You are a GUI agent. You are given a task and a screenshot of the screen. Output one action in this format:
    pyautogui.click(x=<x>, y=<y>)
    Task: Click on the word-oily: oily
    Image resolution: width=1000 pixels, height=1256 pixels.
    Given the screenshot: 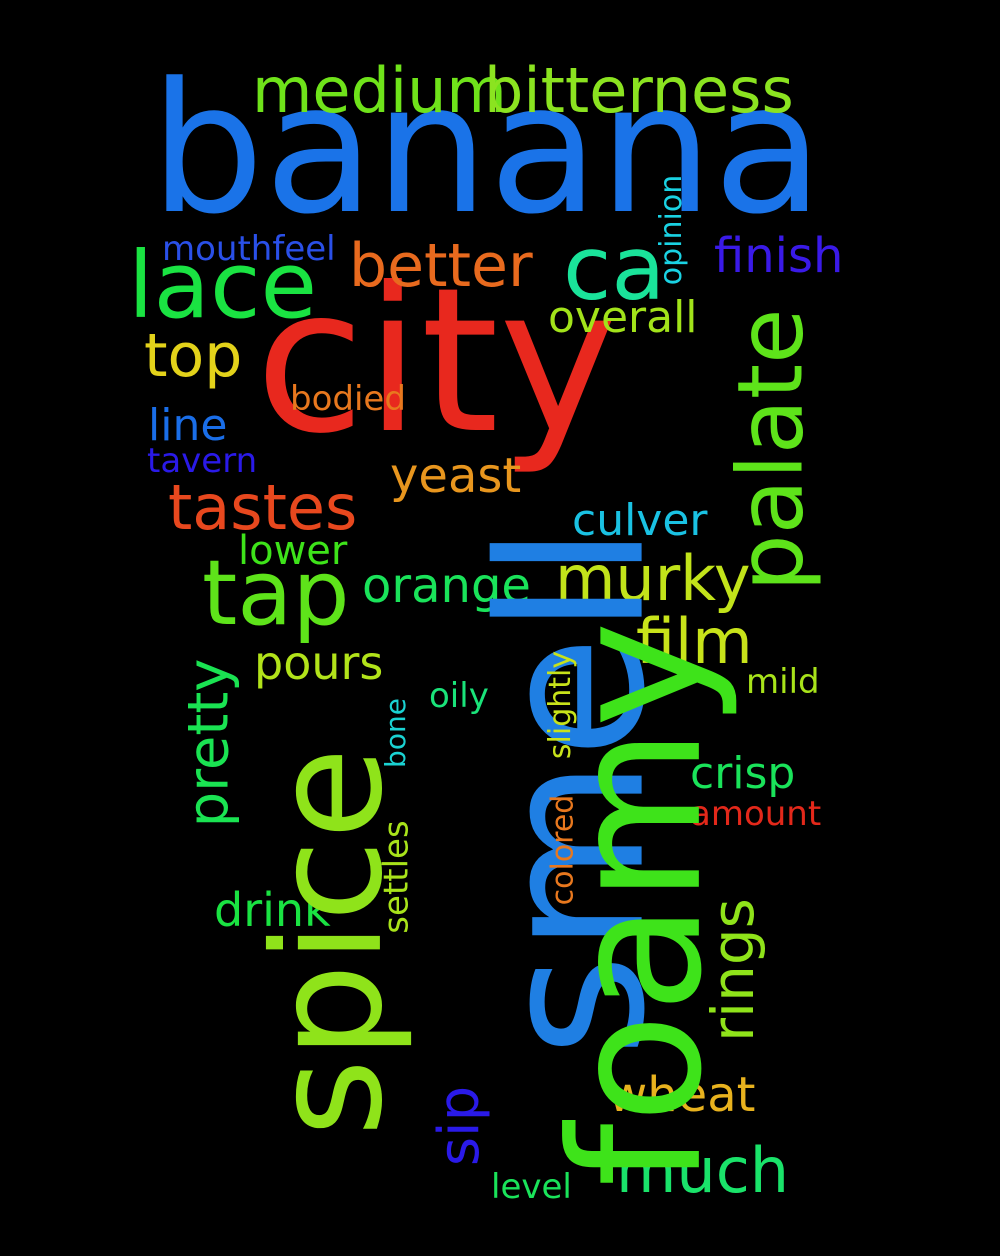 What is the action you would take?
    pyautogui.click(x=459, y=696)
    